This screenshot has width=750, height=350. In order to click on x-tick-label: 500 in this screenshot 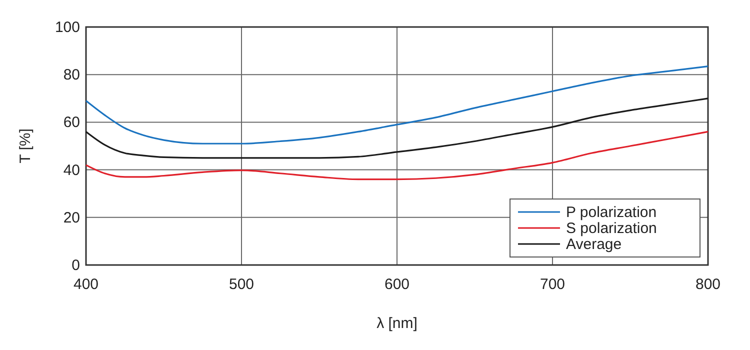, I will do `click(241, 284)`.